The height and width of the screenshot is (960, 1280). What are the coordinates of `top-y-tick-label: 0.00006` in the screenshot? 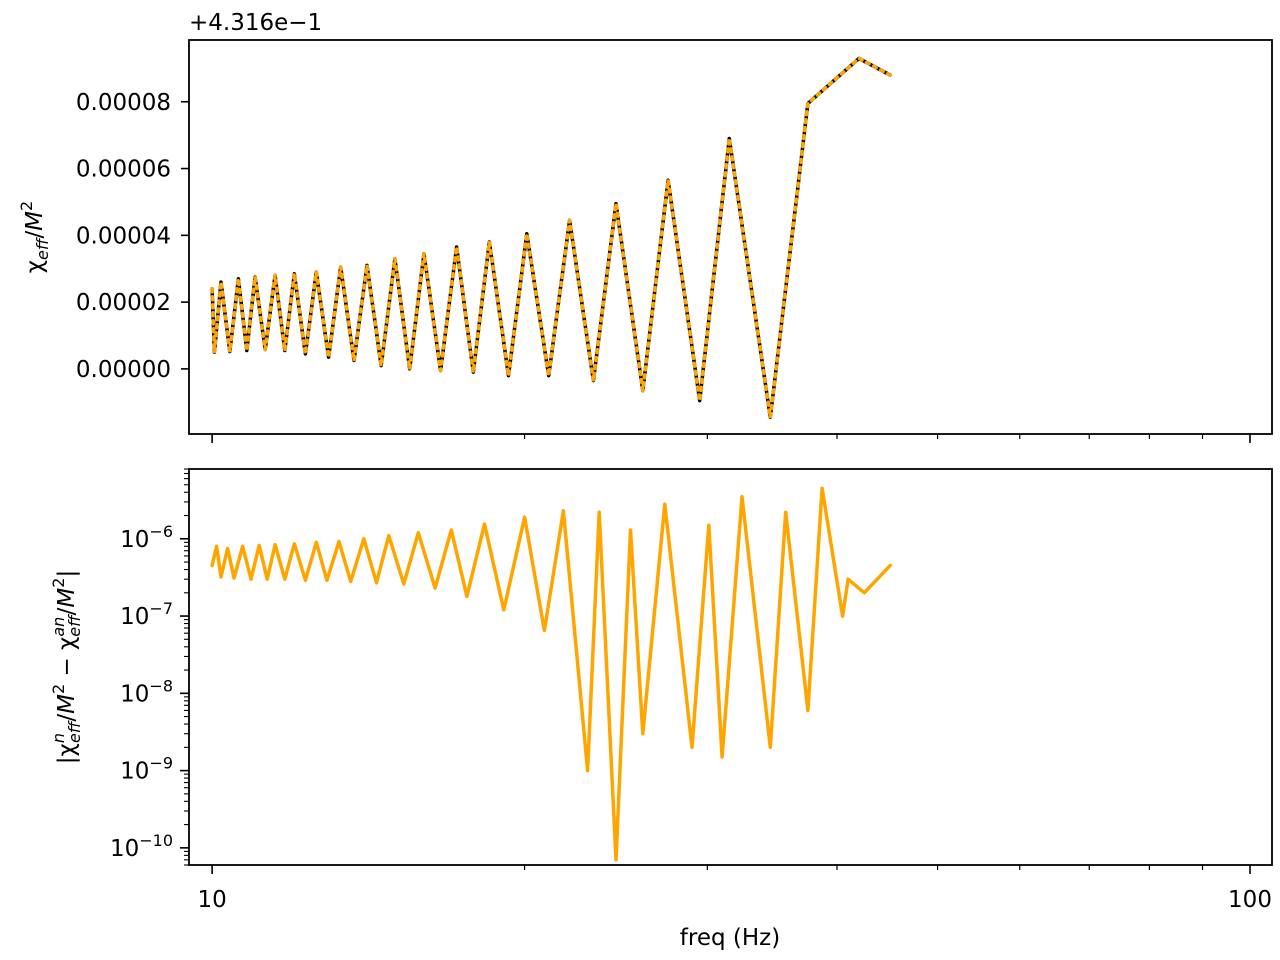 It's located at (123, 170).